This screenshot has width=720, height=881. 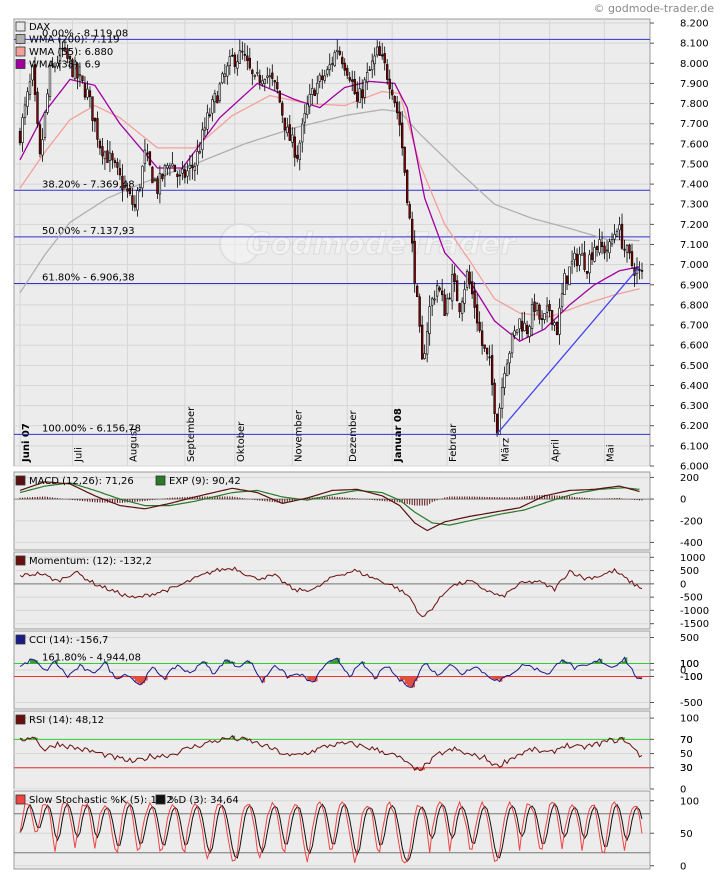 What do you see at coordinates (694, 426) in the screenshot?
I see `y-tick-label: 6.200` at bounding box center [694, 426].